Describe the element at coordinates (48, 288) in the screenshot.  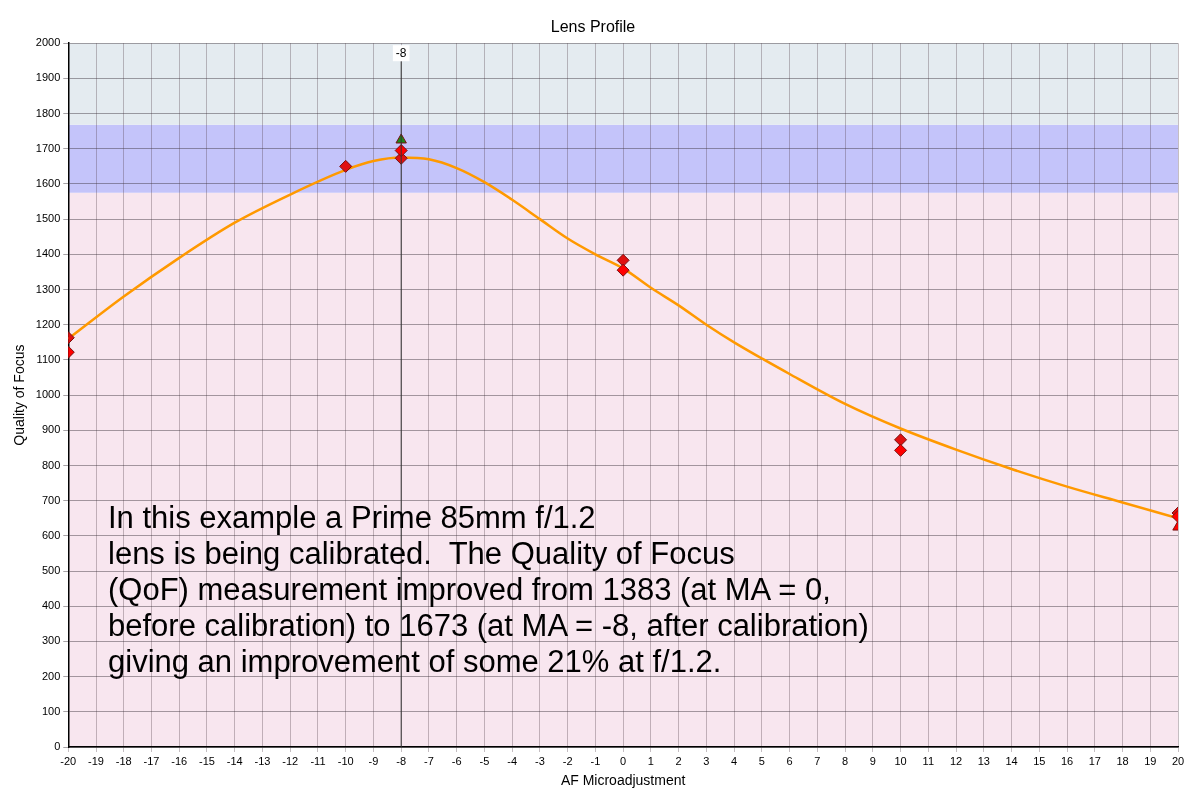
I see `y-tick-label: 1300` at that location.